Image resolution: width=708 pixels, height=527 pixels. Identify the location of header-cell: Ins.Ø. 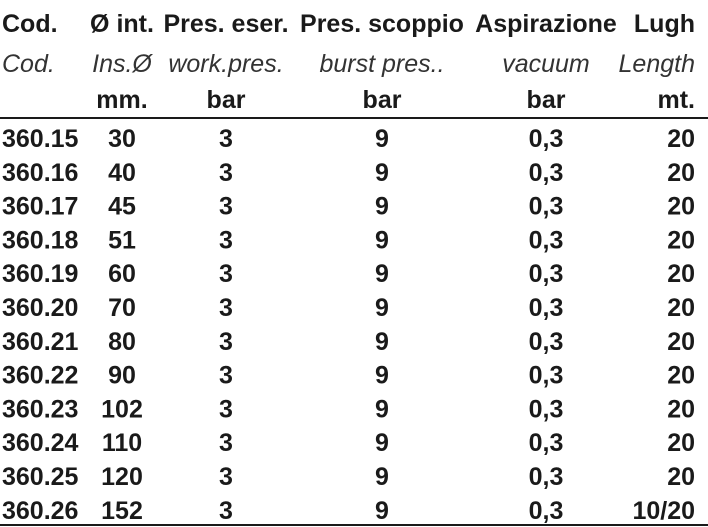
(122, 64).